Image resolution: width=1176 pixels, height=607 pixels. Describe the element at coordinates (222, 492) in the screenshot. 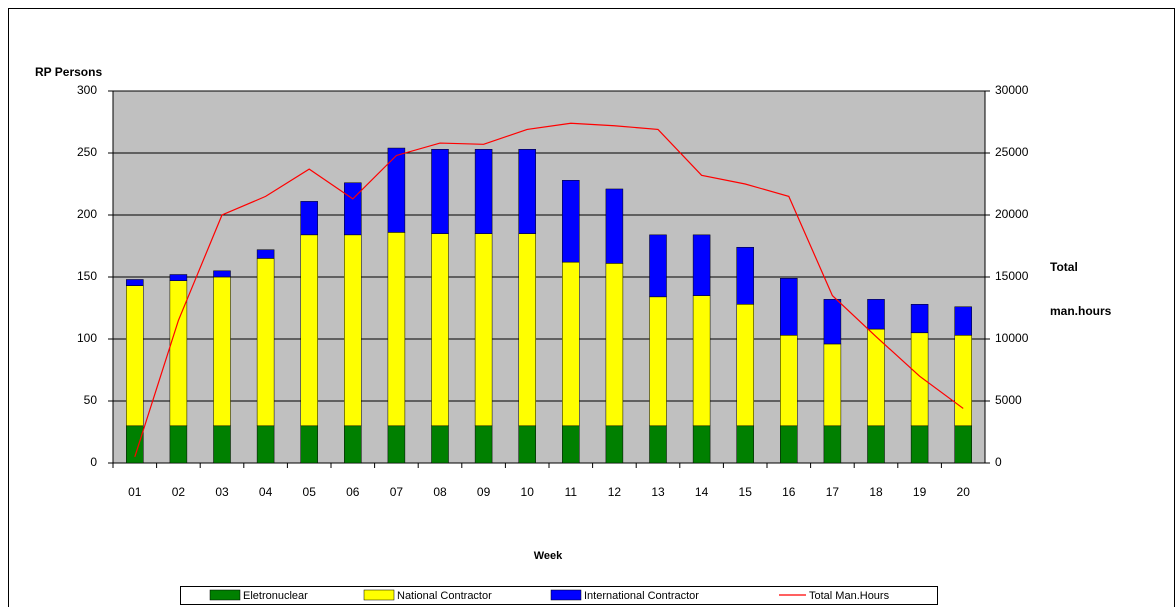

I see `x-tick-label: 03` at that location.